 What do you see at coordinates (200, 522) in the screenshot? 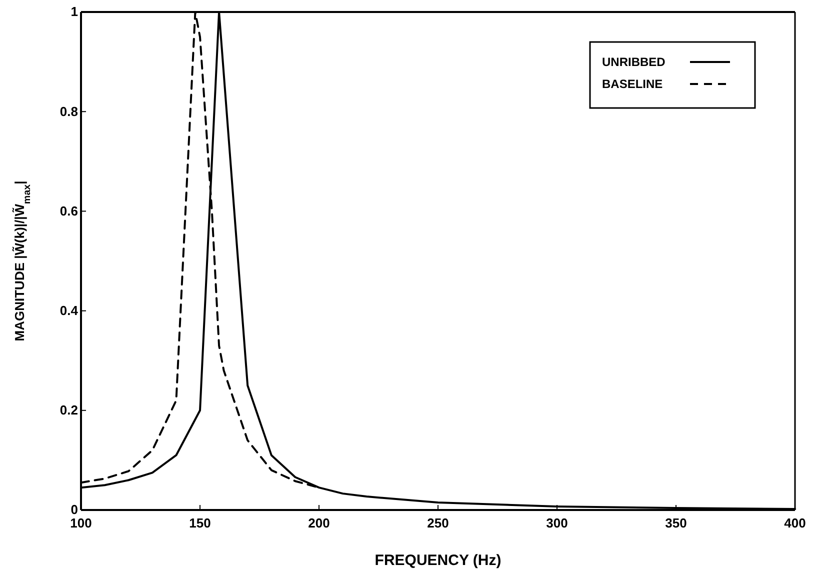
I see `x-tick-label: 150` at bounding box center [200, 522].